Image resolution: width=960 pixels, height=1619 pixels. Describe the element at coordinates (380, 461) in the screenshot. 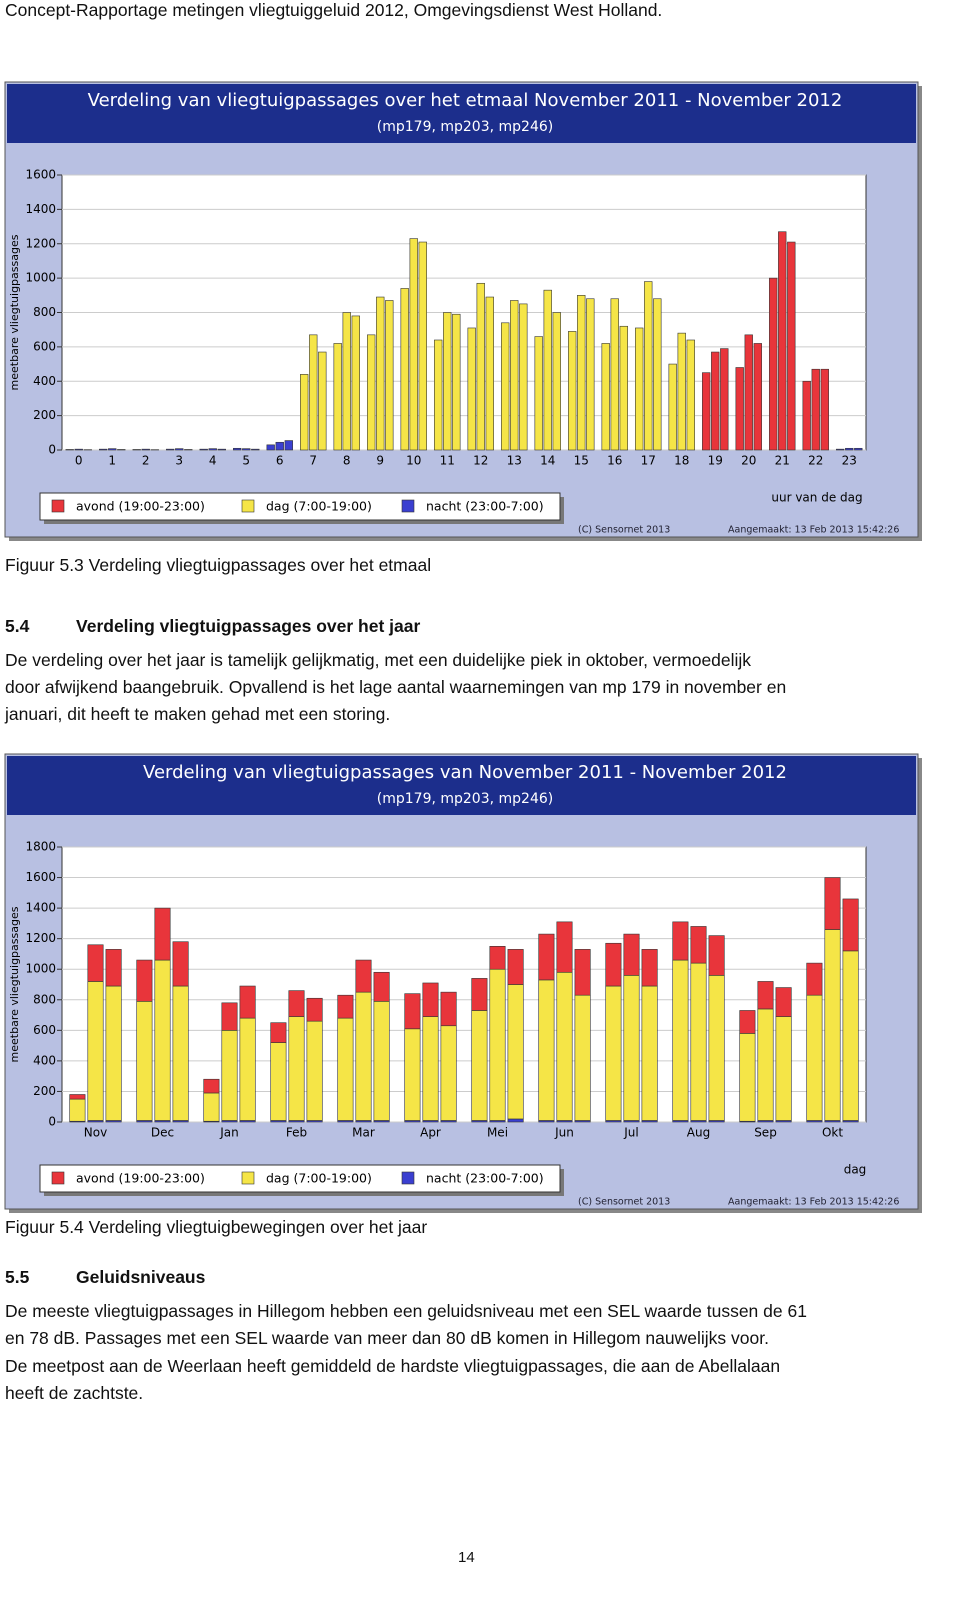

I see `x-tick-label: 9` at that location.